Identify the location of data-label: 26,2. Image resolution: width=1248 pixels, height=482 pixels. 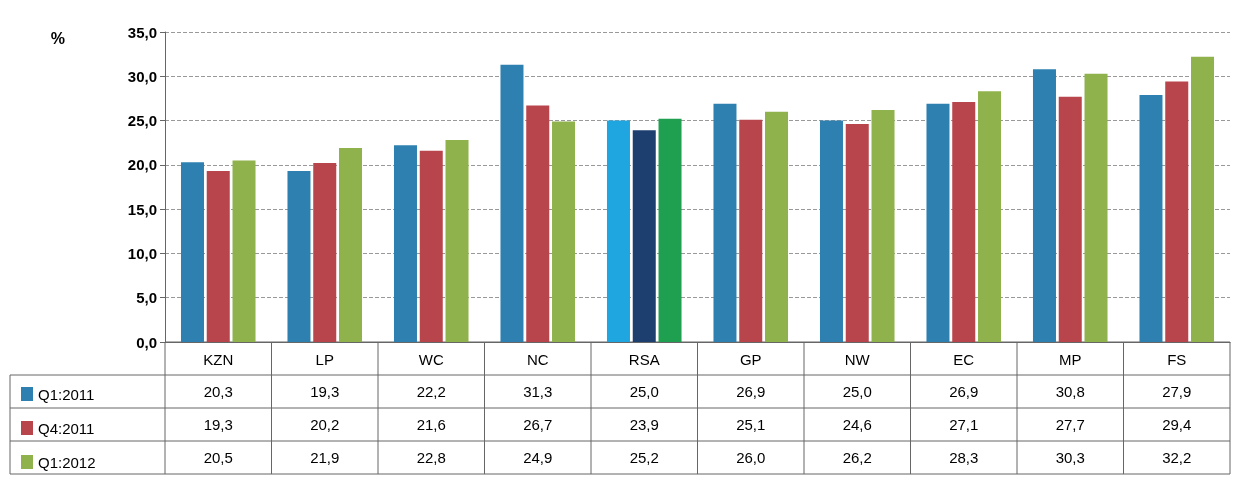
(857, 457).